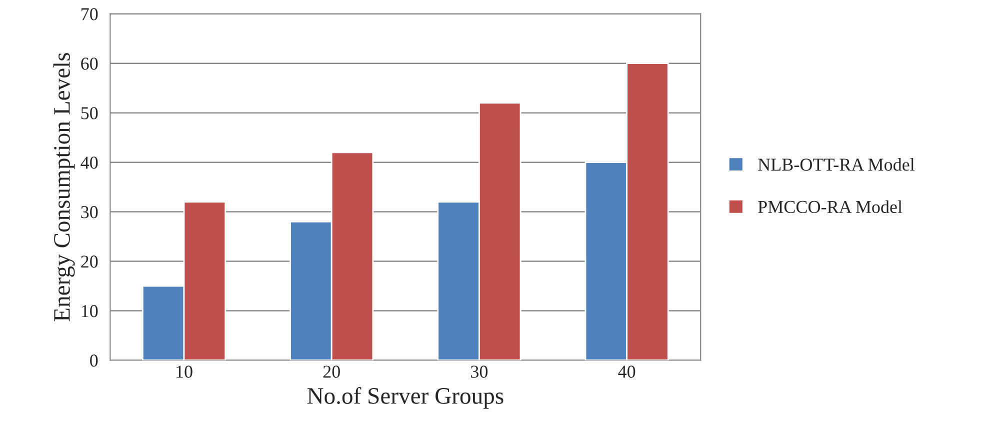 Image resolution: width=984 pixels, height=433 pixels. I want to click on y-tick-label: 40, so click(89, 162).